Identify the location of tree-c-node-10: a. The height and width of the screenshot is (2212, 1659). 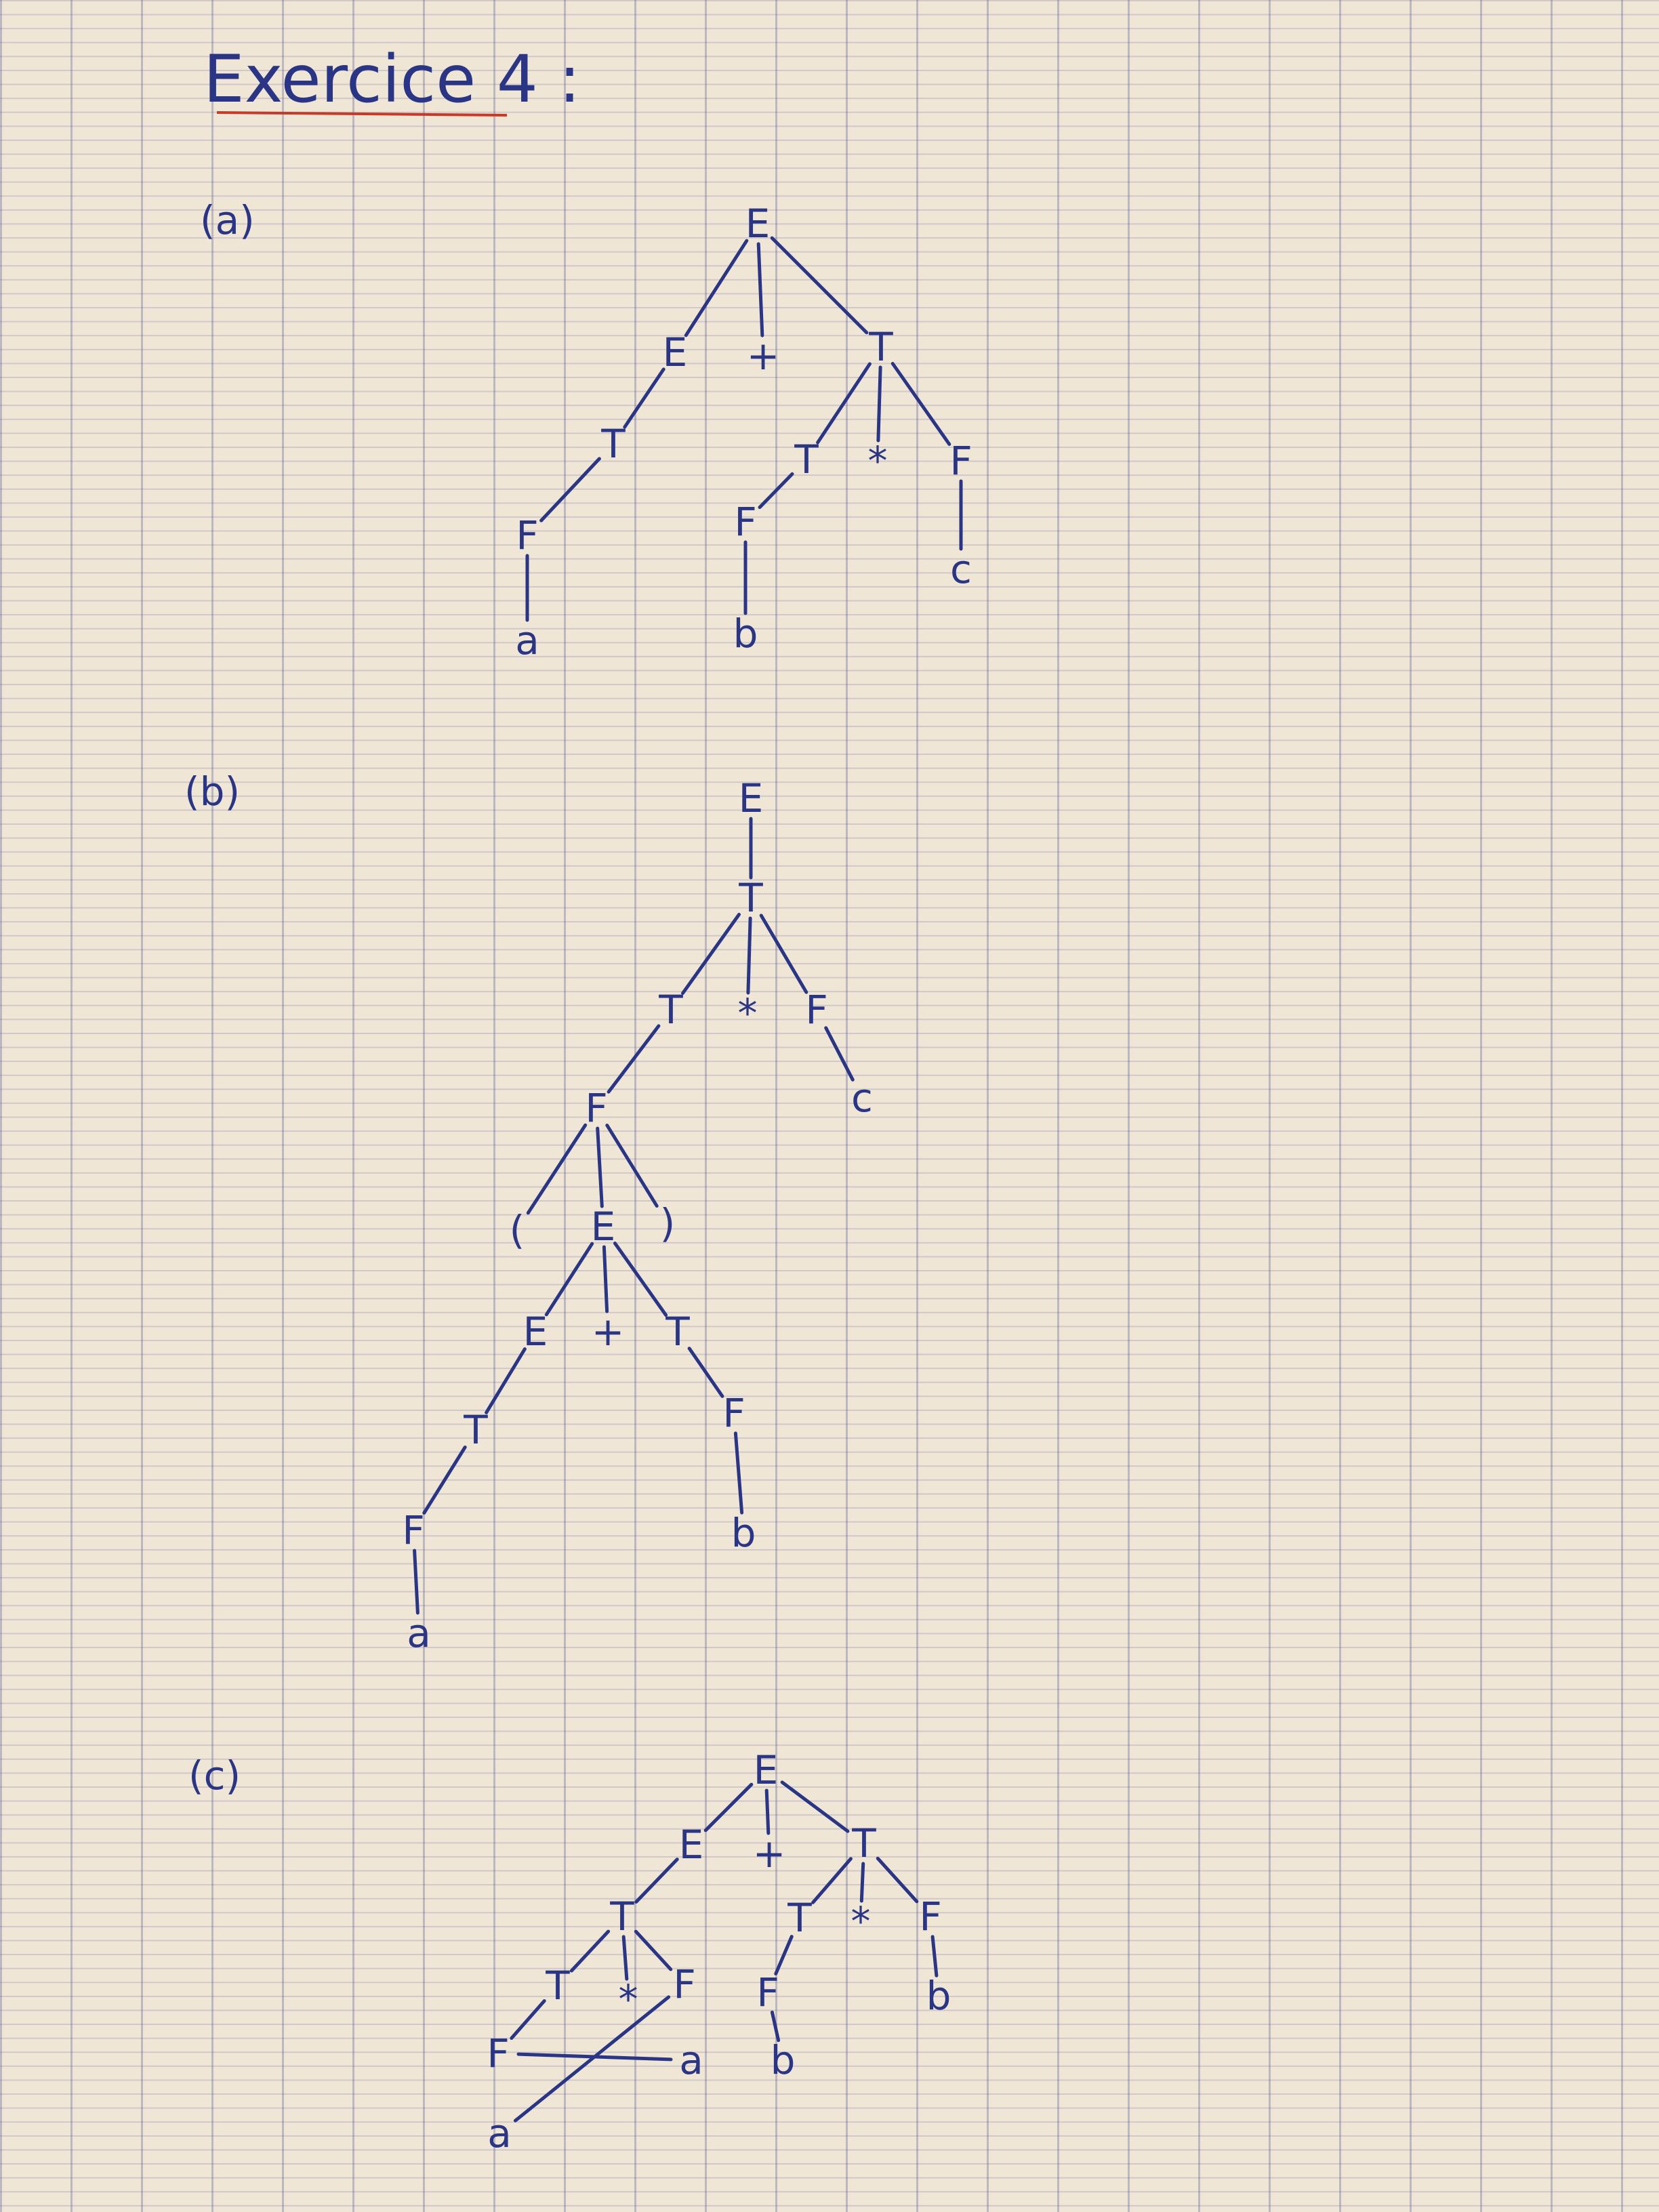
(500, 2133).